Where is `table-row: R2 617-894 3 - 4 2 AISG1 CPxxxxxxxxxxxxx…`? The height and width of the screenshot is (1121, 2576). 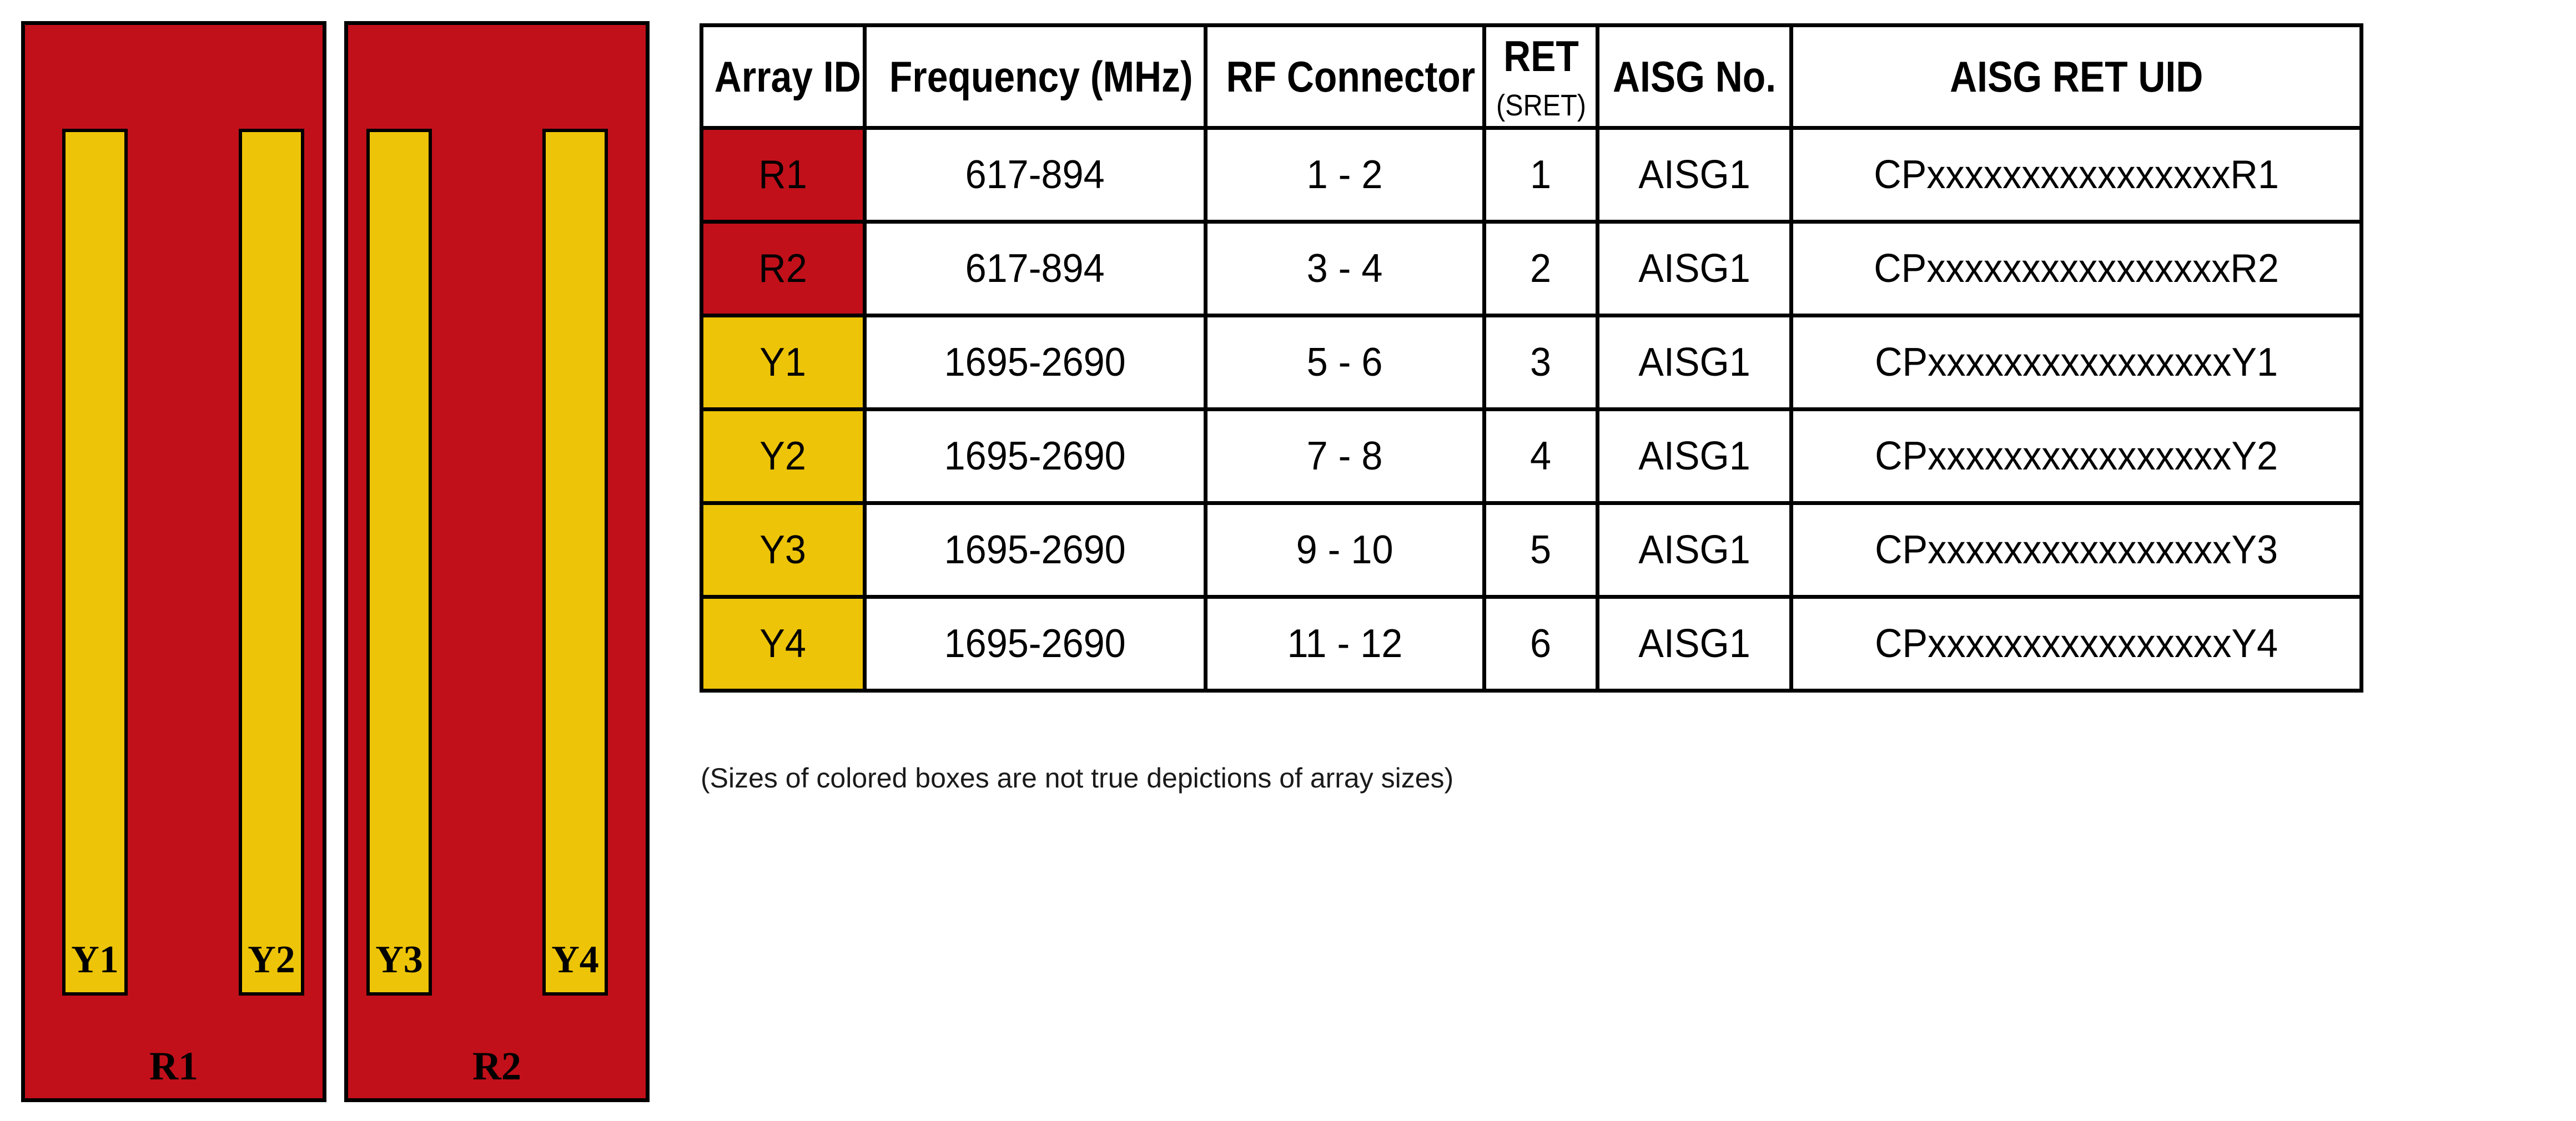
table-row: R2 617-894 3 - 4 2 AISG1 CPxxxxxxxxxxxxx… is located at coordinates (1531, 269).